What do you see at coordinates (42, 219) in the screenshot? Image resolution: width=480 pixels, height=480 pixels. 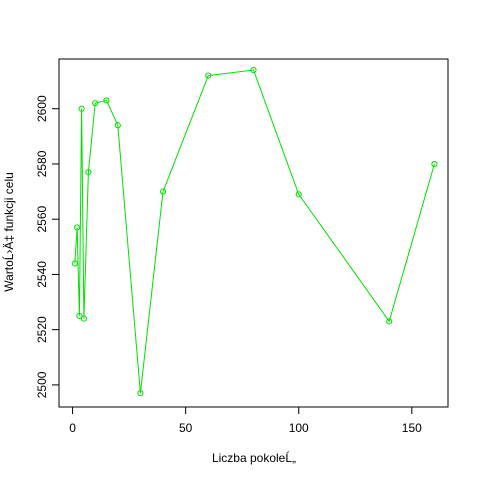 I see `y-tick-label: 2560` at bounding box center [42, 219].